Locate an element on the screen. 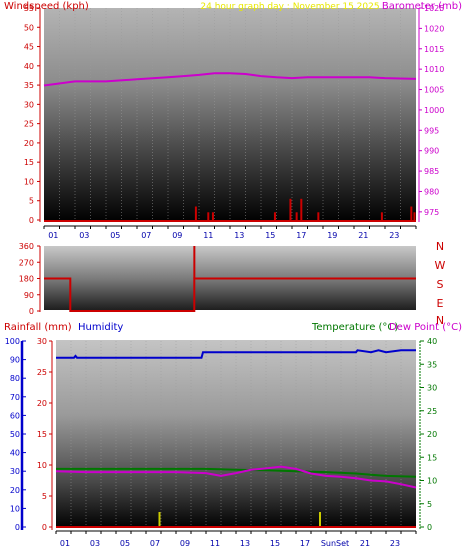 Image resolution: width=466 pixels, height=555 pixels. humidity-tick-label: 10 is located at coordinates (15, 508).